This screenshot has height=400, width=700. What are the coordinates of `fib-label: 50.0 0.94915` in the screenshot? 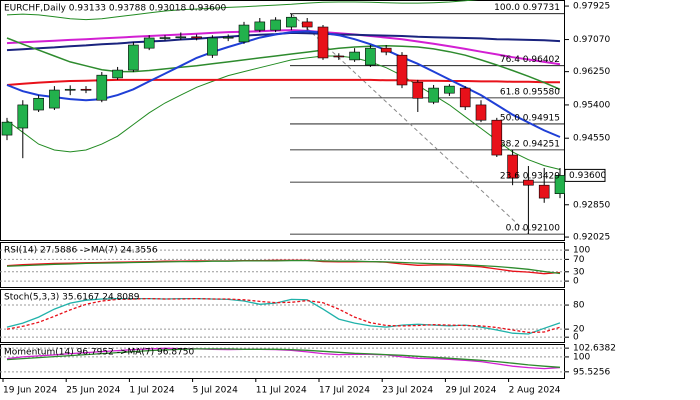 It's located at (530, 118).